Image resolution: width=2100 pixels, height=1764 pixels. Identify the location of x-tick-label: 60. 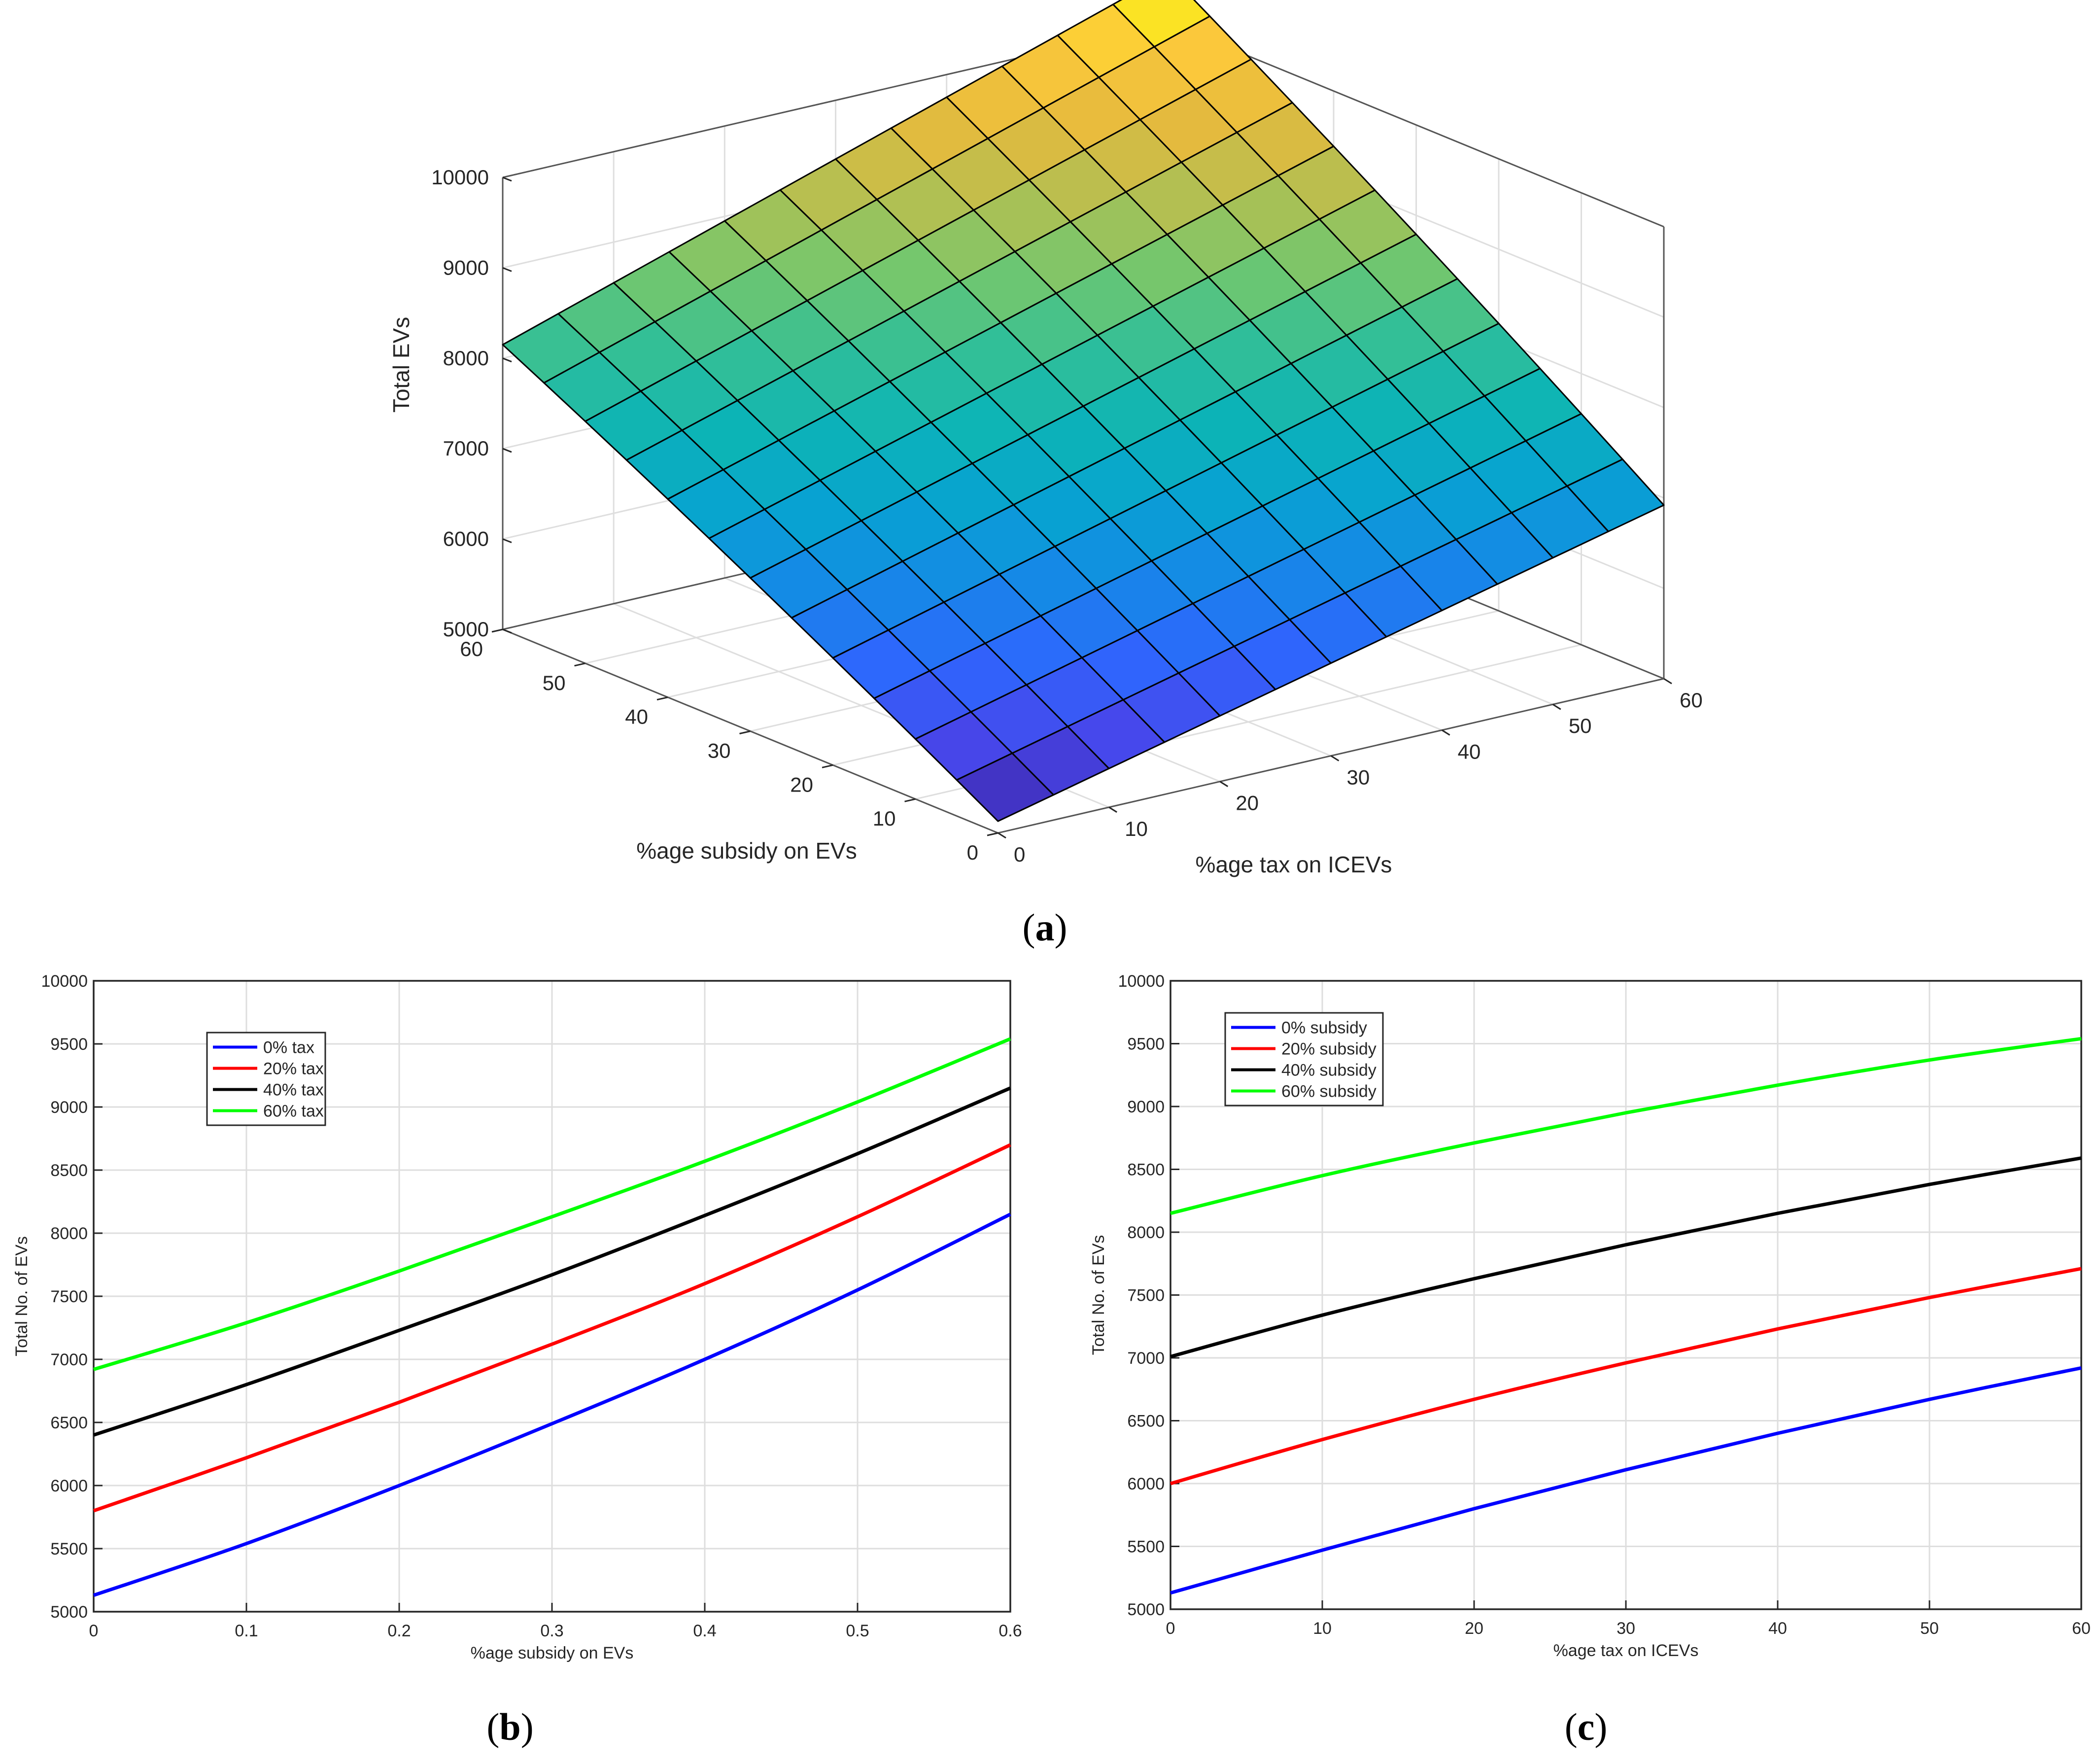
(2081, 1628).